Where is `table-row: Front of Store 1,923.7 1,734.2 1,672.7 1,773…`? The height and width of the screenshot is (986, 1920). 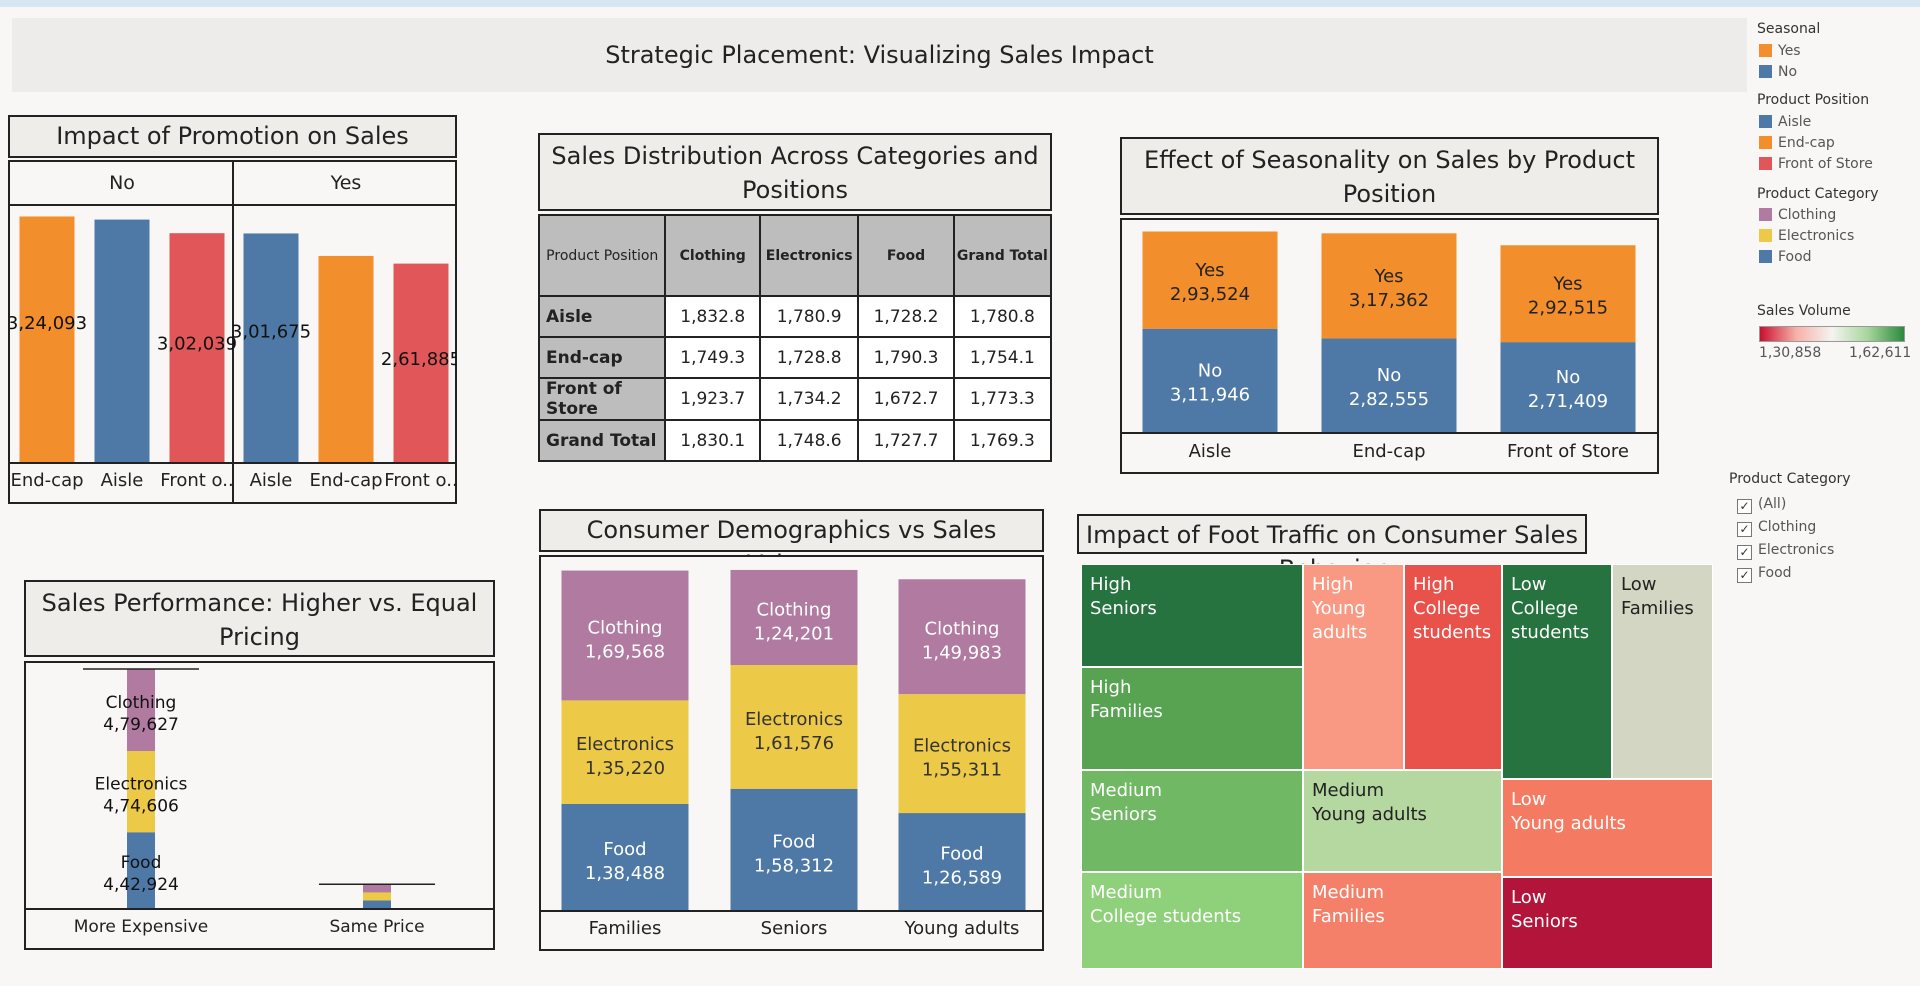
table-row: Front of Store 1,923.7 1,734.2 1,672.7 1,773… is located at coordinates (795, 399).